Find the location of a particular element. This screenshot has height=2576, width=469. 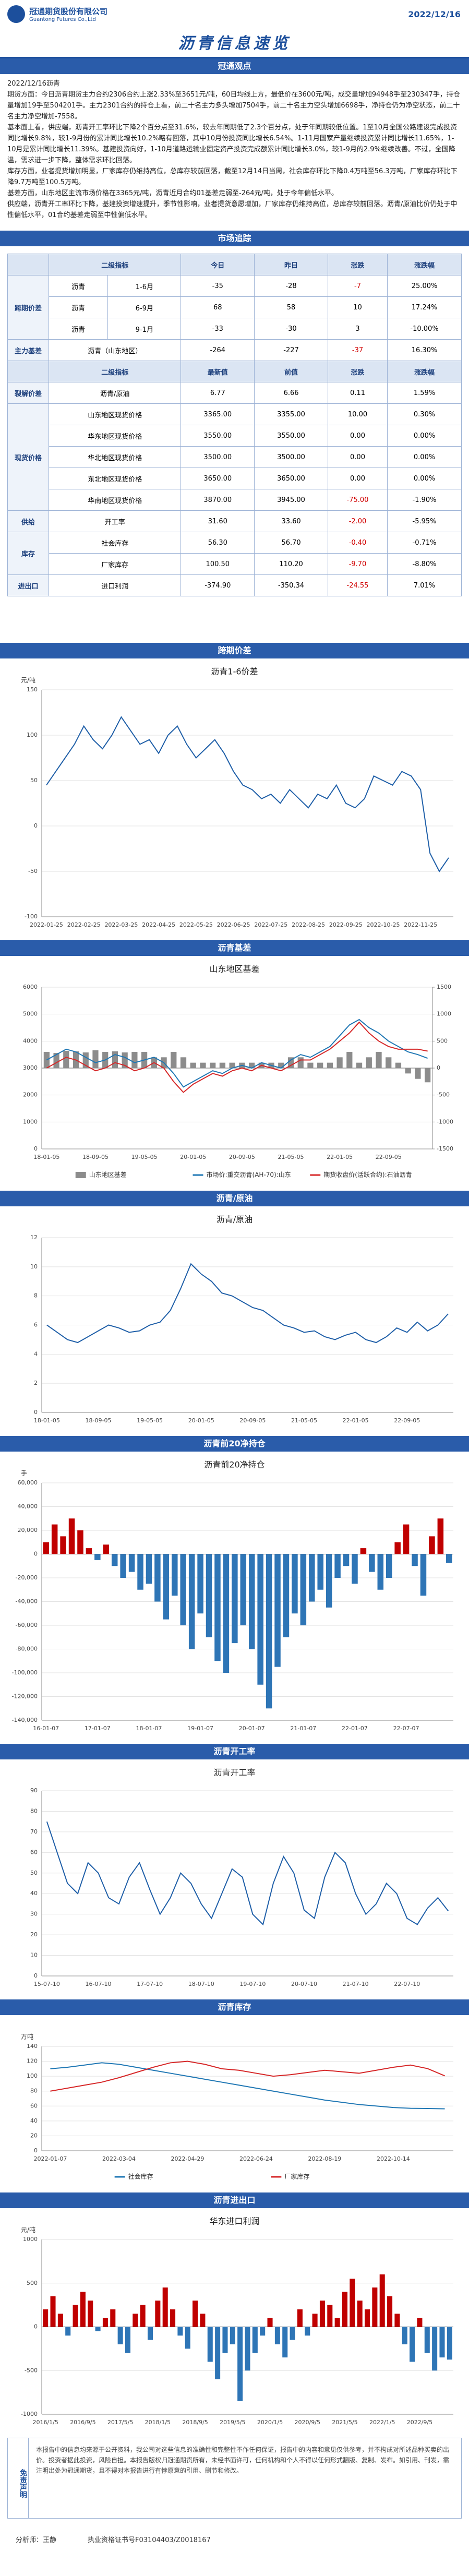

chart-title: 沥青1-6价差 is located at coordinates (234, 672).